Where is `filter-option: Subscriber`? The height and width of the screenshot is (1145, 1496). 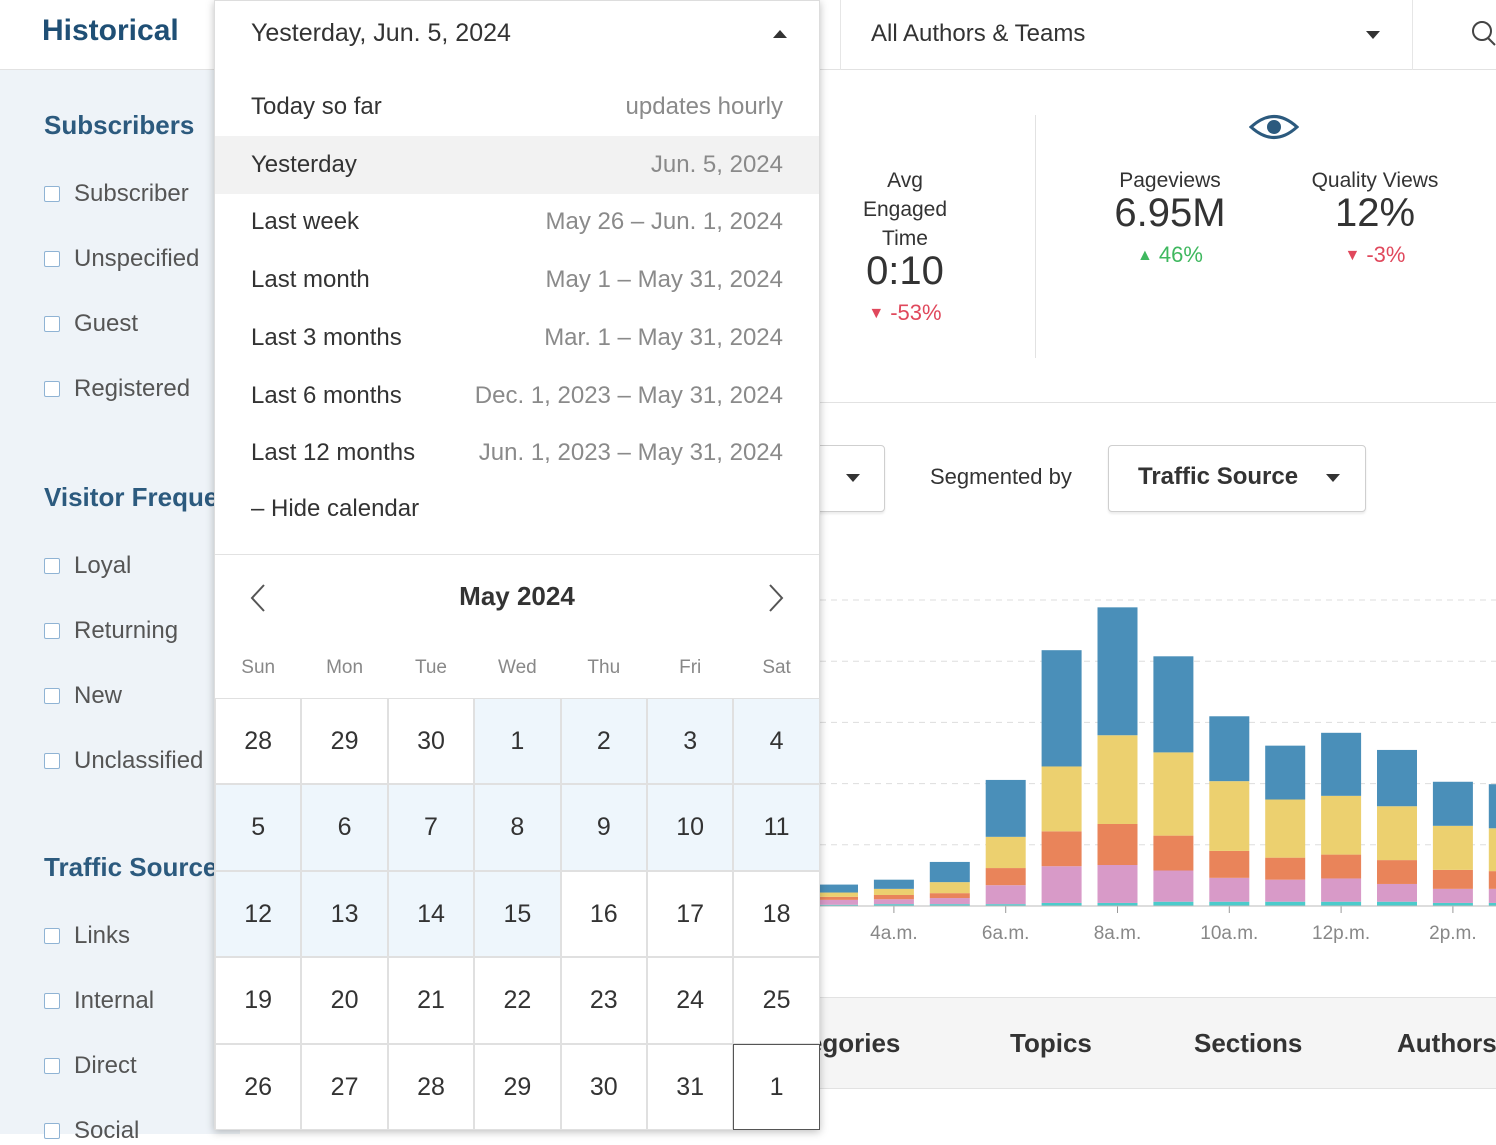 filter-option: Subscriber is located at coordinates (116, 194).